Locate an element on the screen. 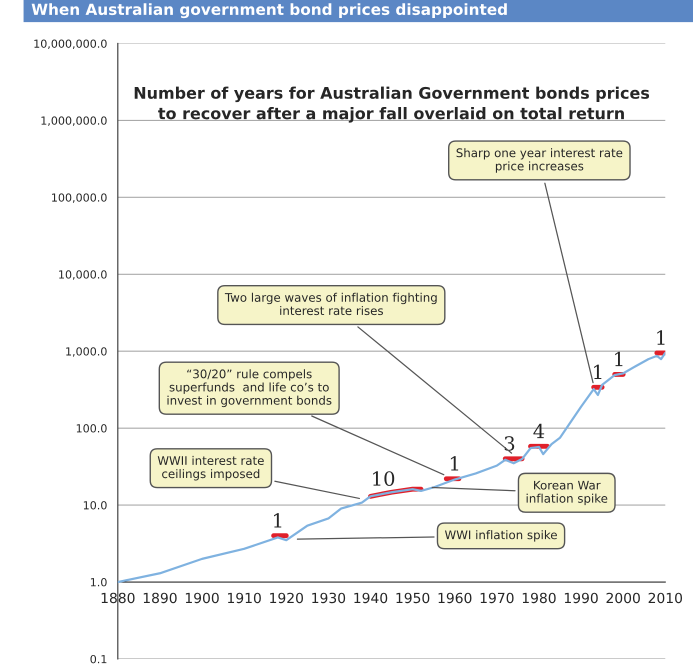 The image size is (693, 669). y-tick-label: 100.0 is located at coordinates (91, 428).